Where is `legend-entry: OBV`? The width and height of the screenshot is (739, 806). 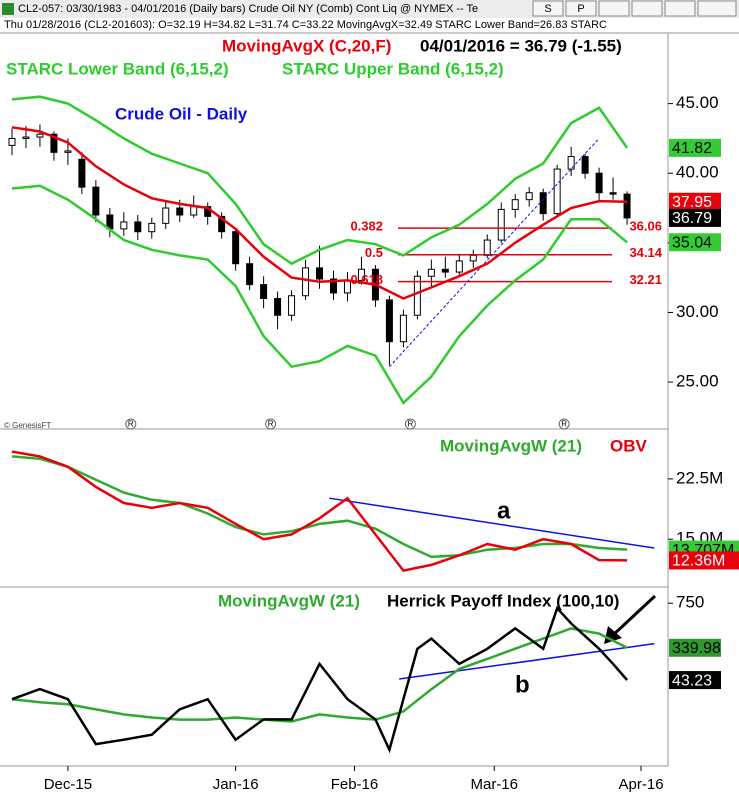 legend-entry: OBV is located at coordinates (629, 445).